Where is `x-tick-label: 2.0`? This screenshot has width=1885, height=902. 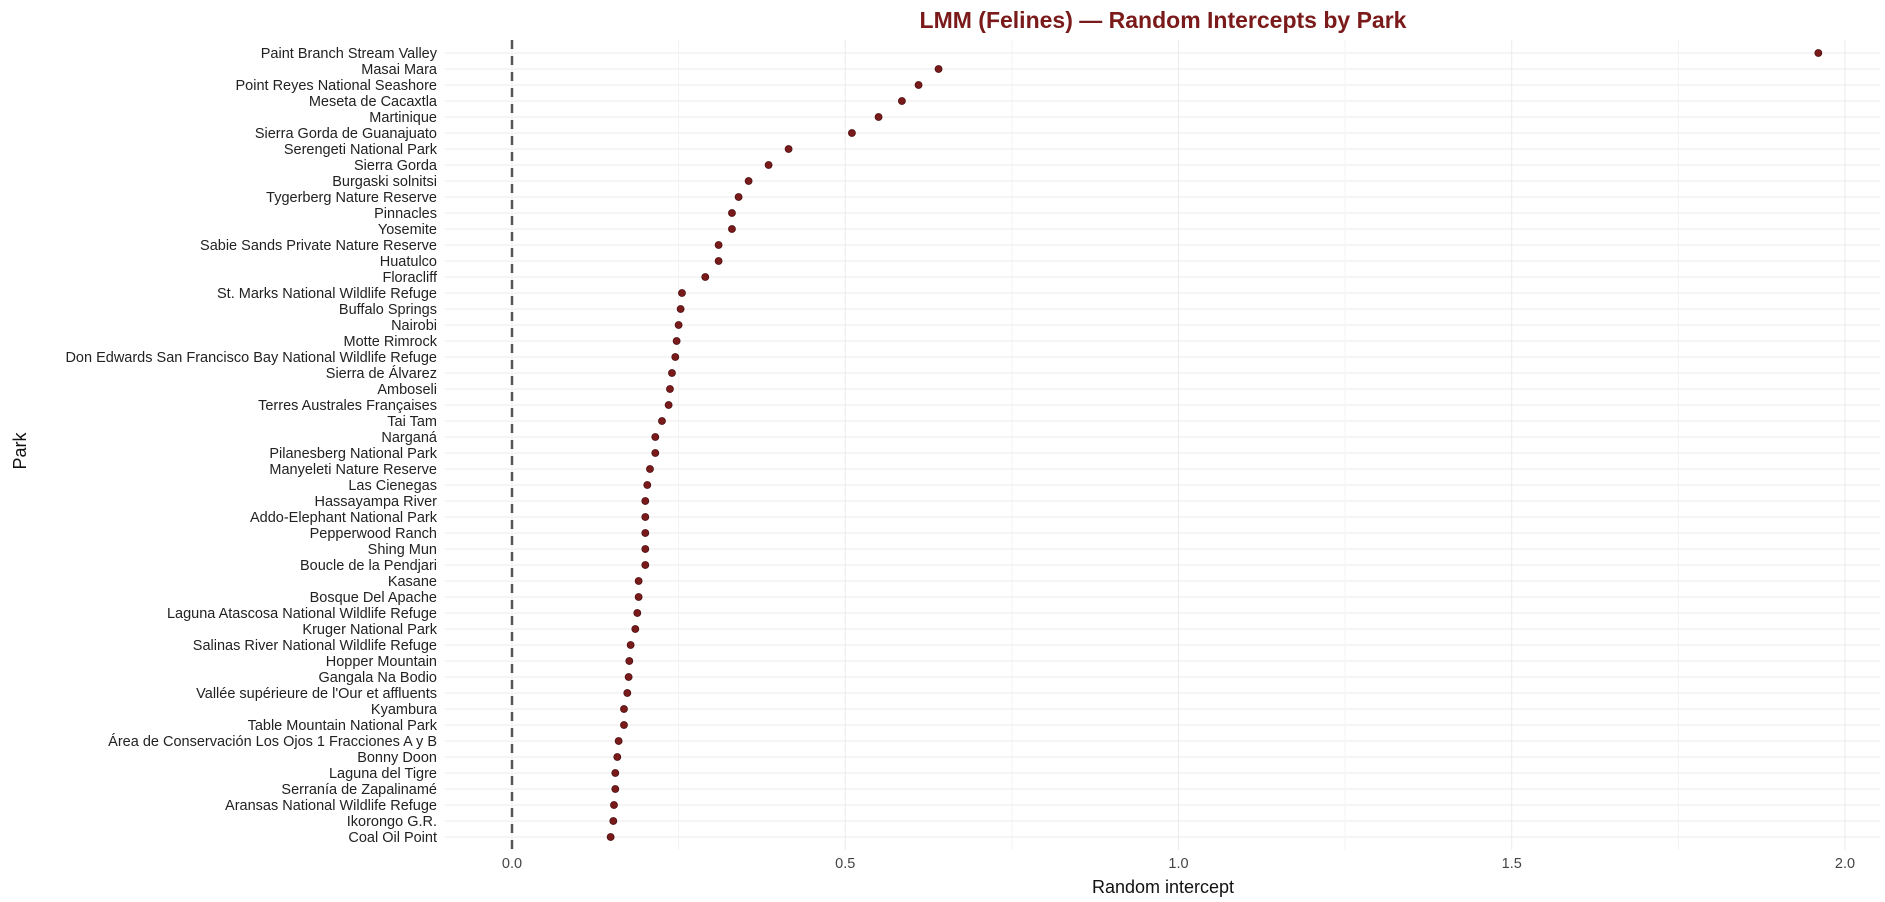 x-tick-label: 2.0 is located at coordinates (1845, 864).